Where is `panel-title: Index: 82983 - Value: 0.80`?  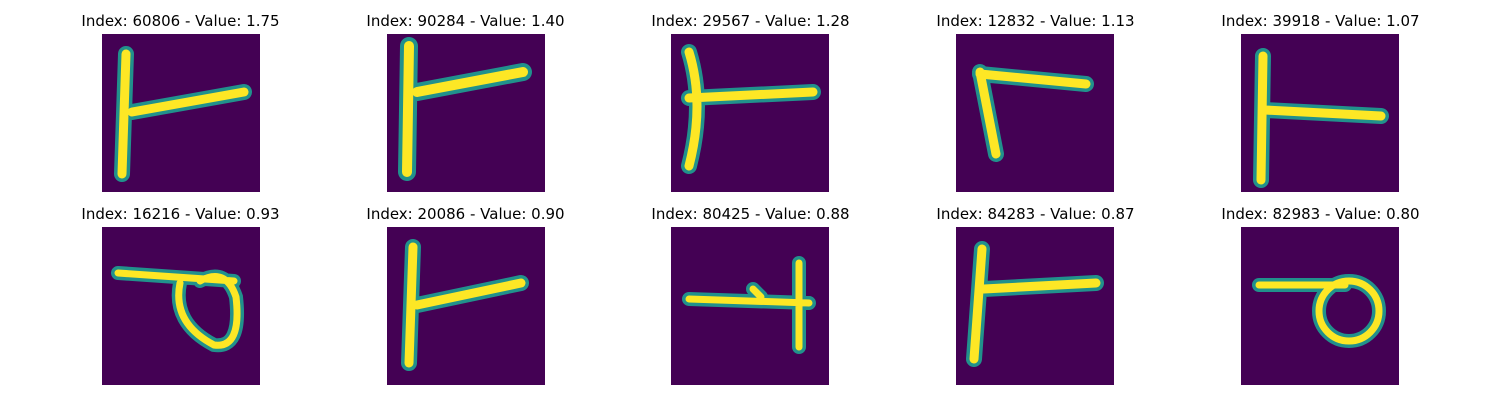 panel-title: Index: 82983 - Value: 0.80 is located at coordinates (1320, 214).